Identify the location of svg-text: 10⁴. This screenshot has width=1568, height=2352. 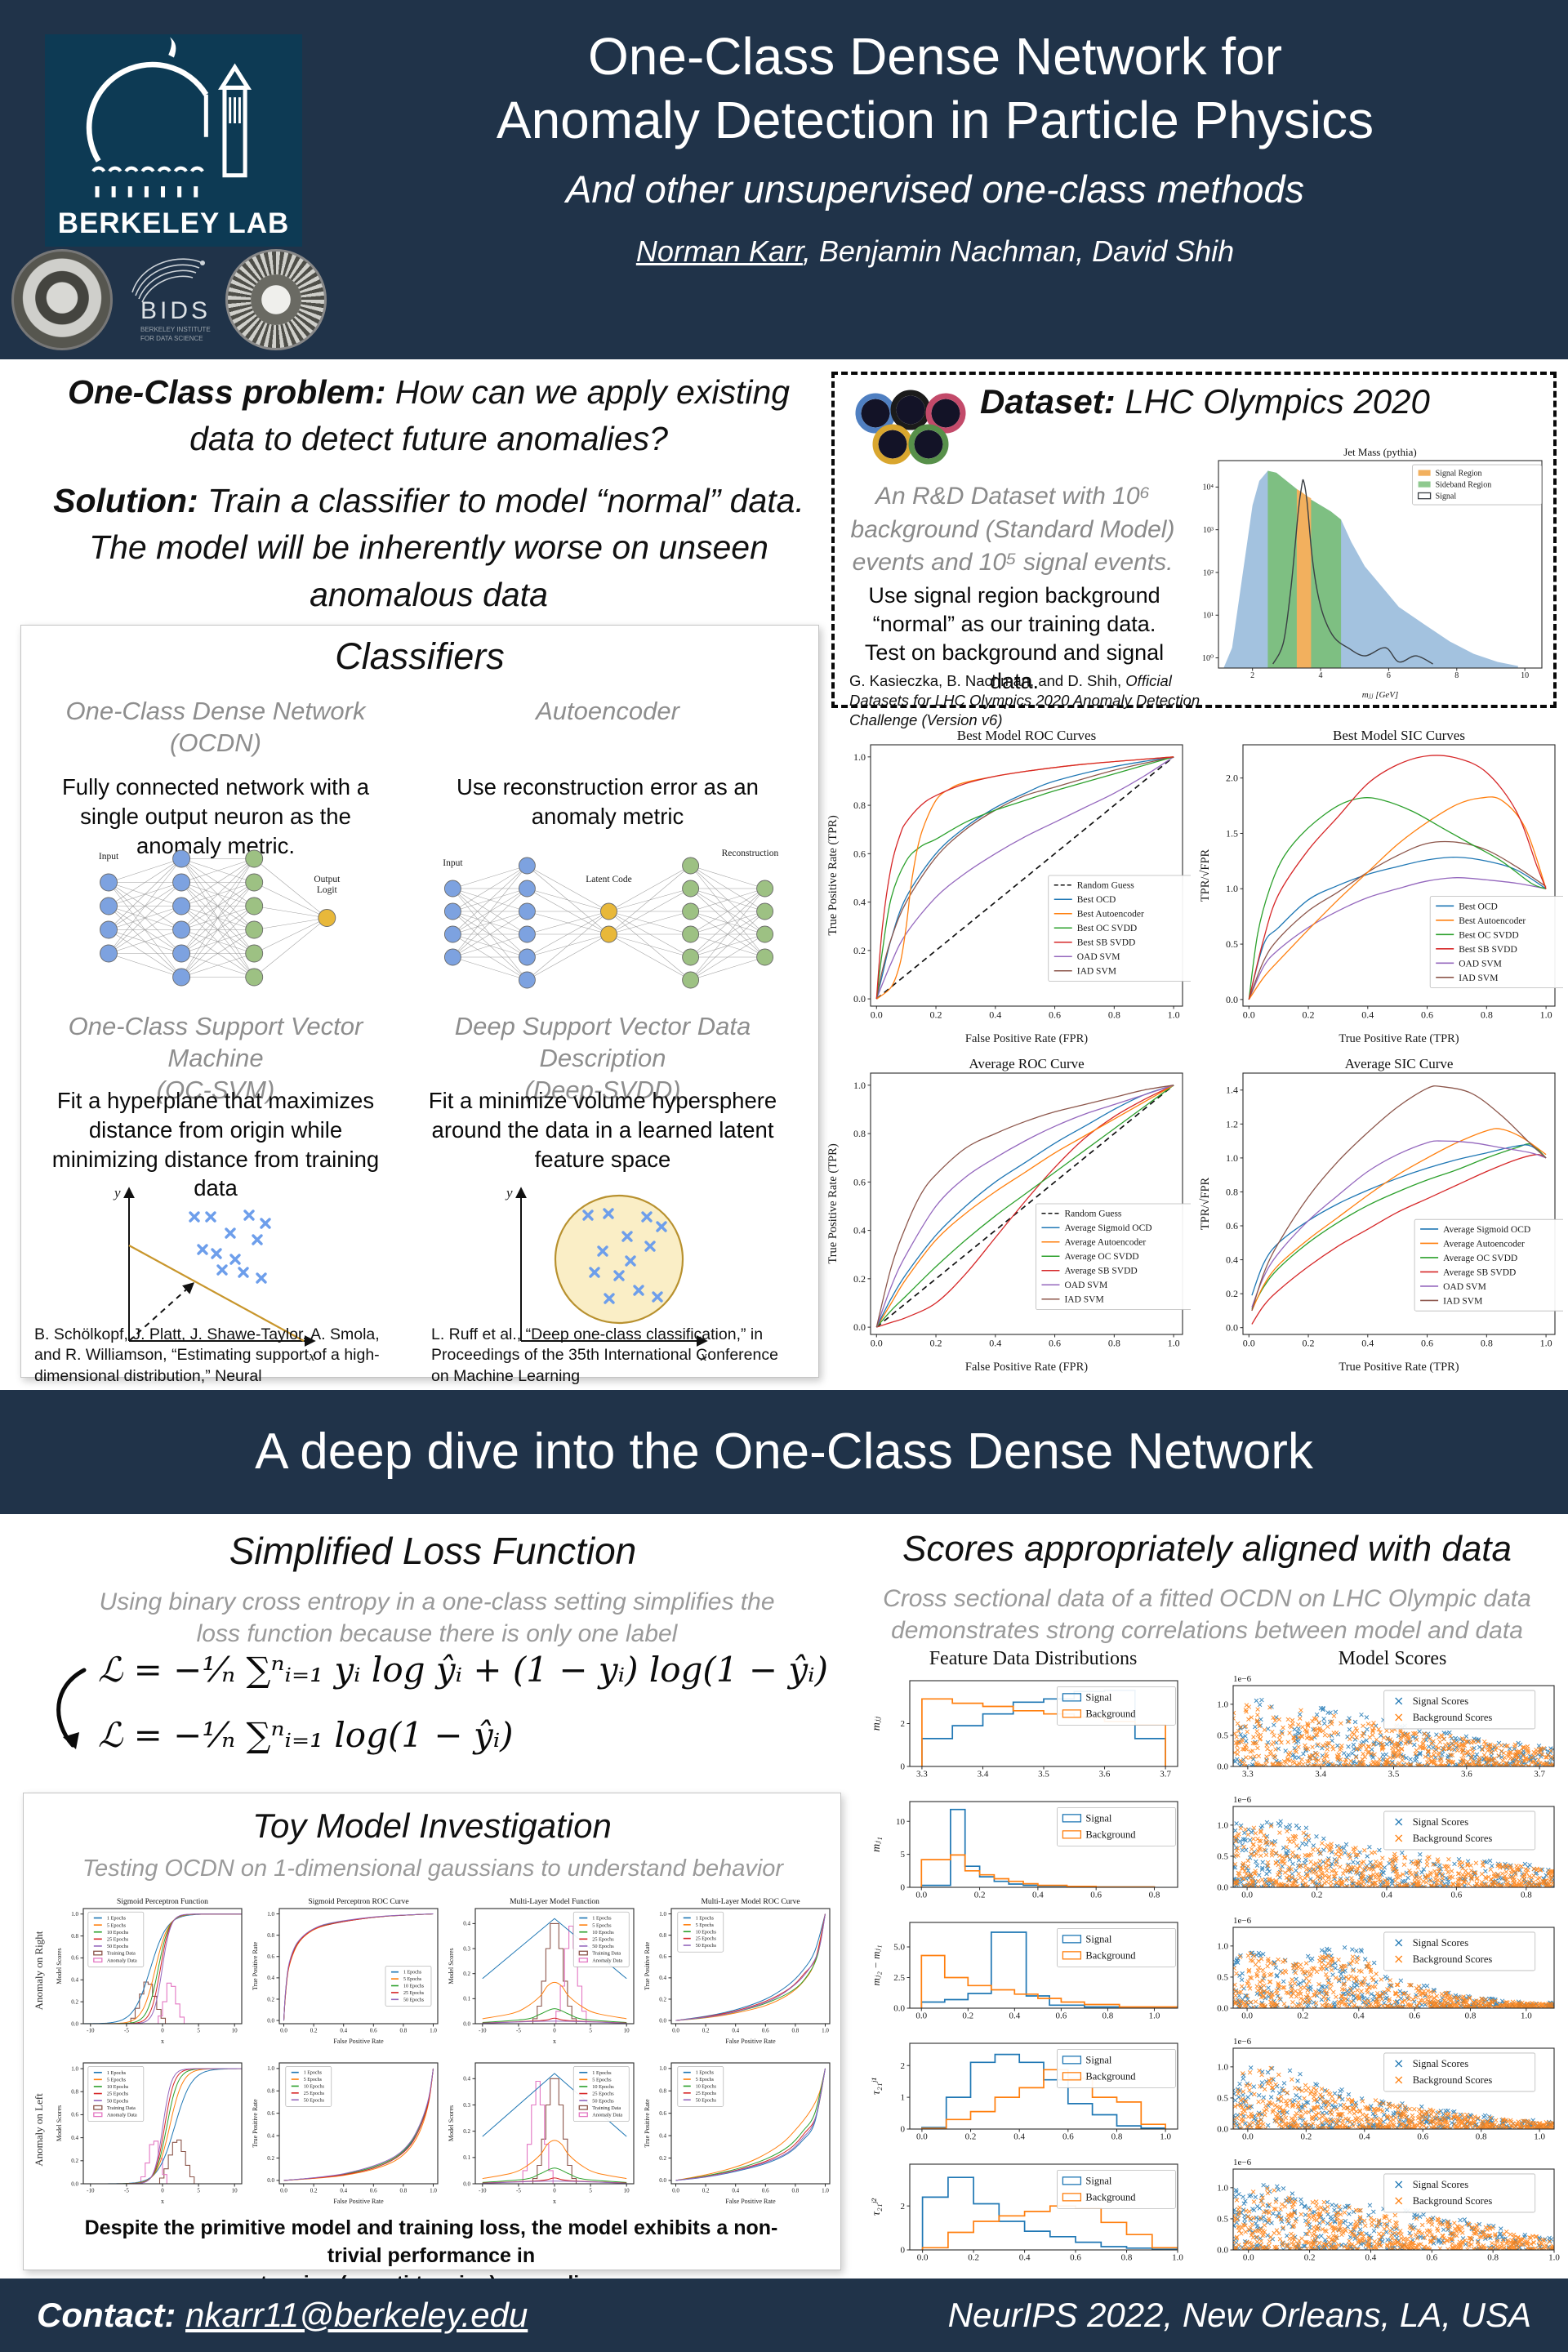
(1208, 487).